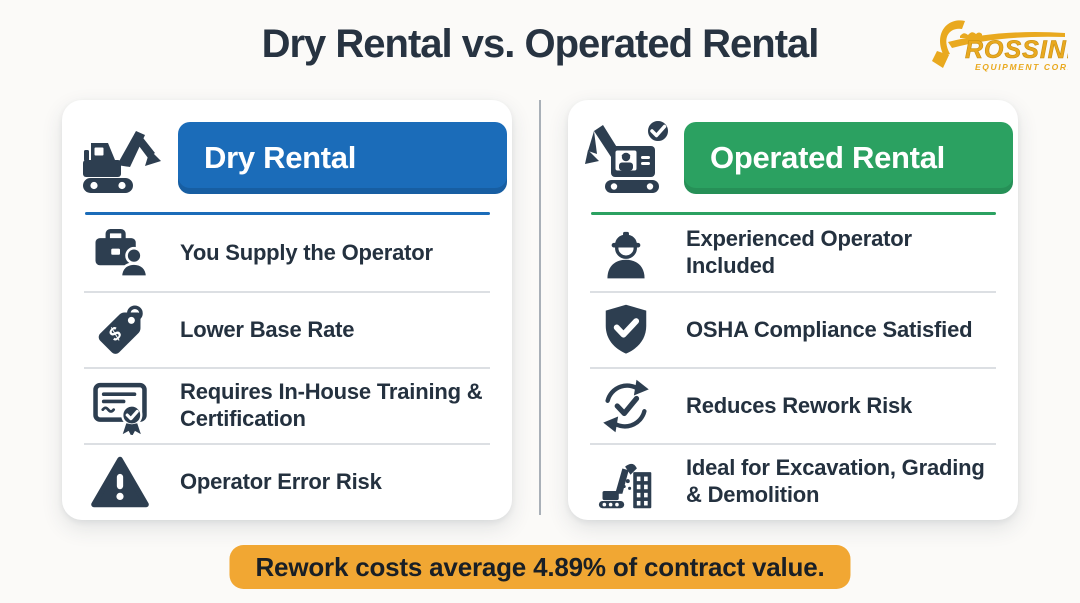 The image size is (1080, 603). What do you see at coordinates (540, 307) in the screenshot?
I see `center-divider` at bounding box center [540, 307].